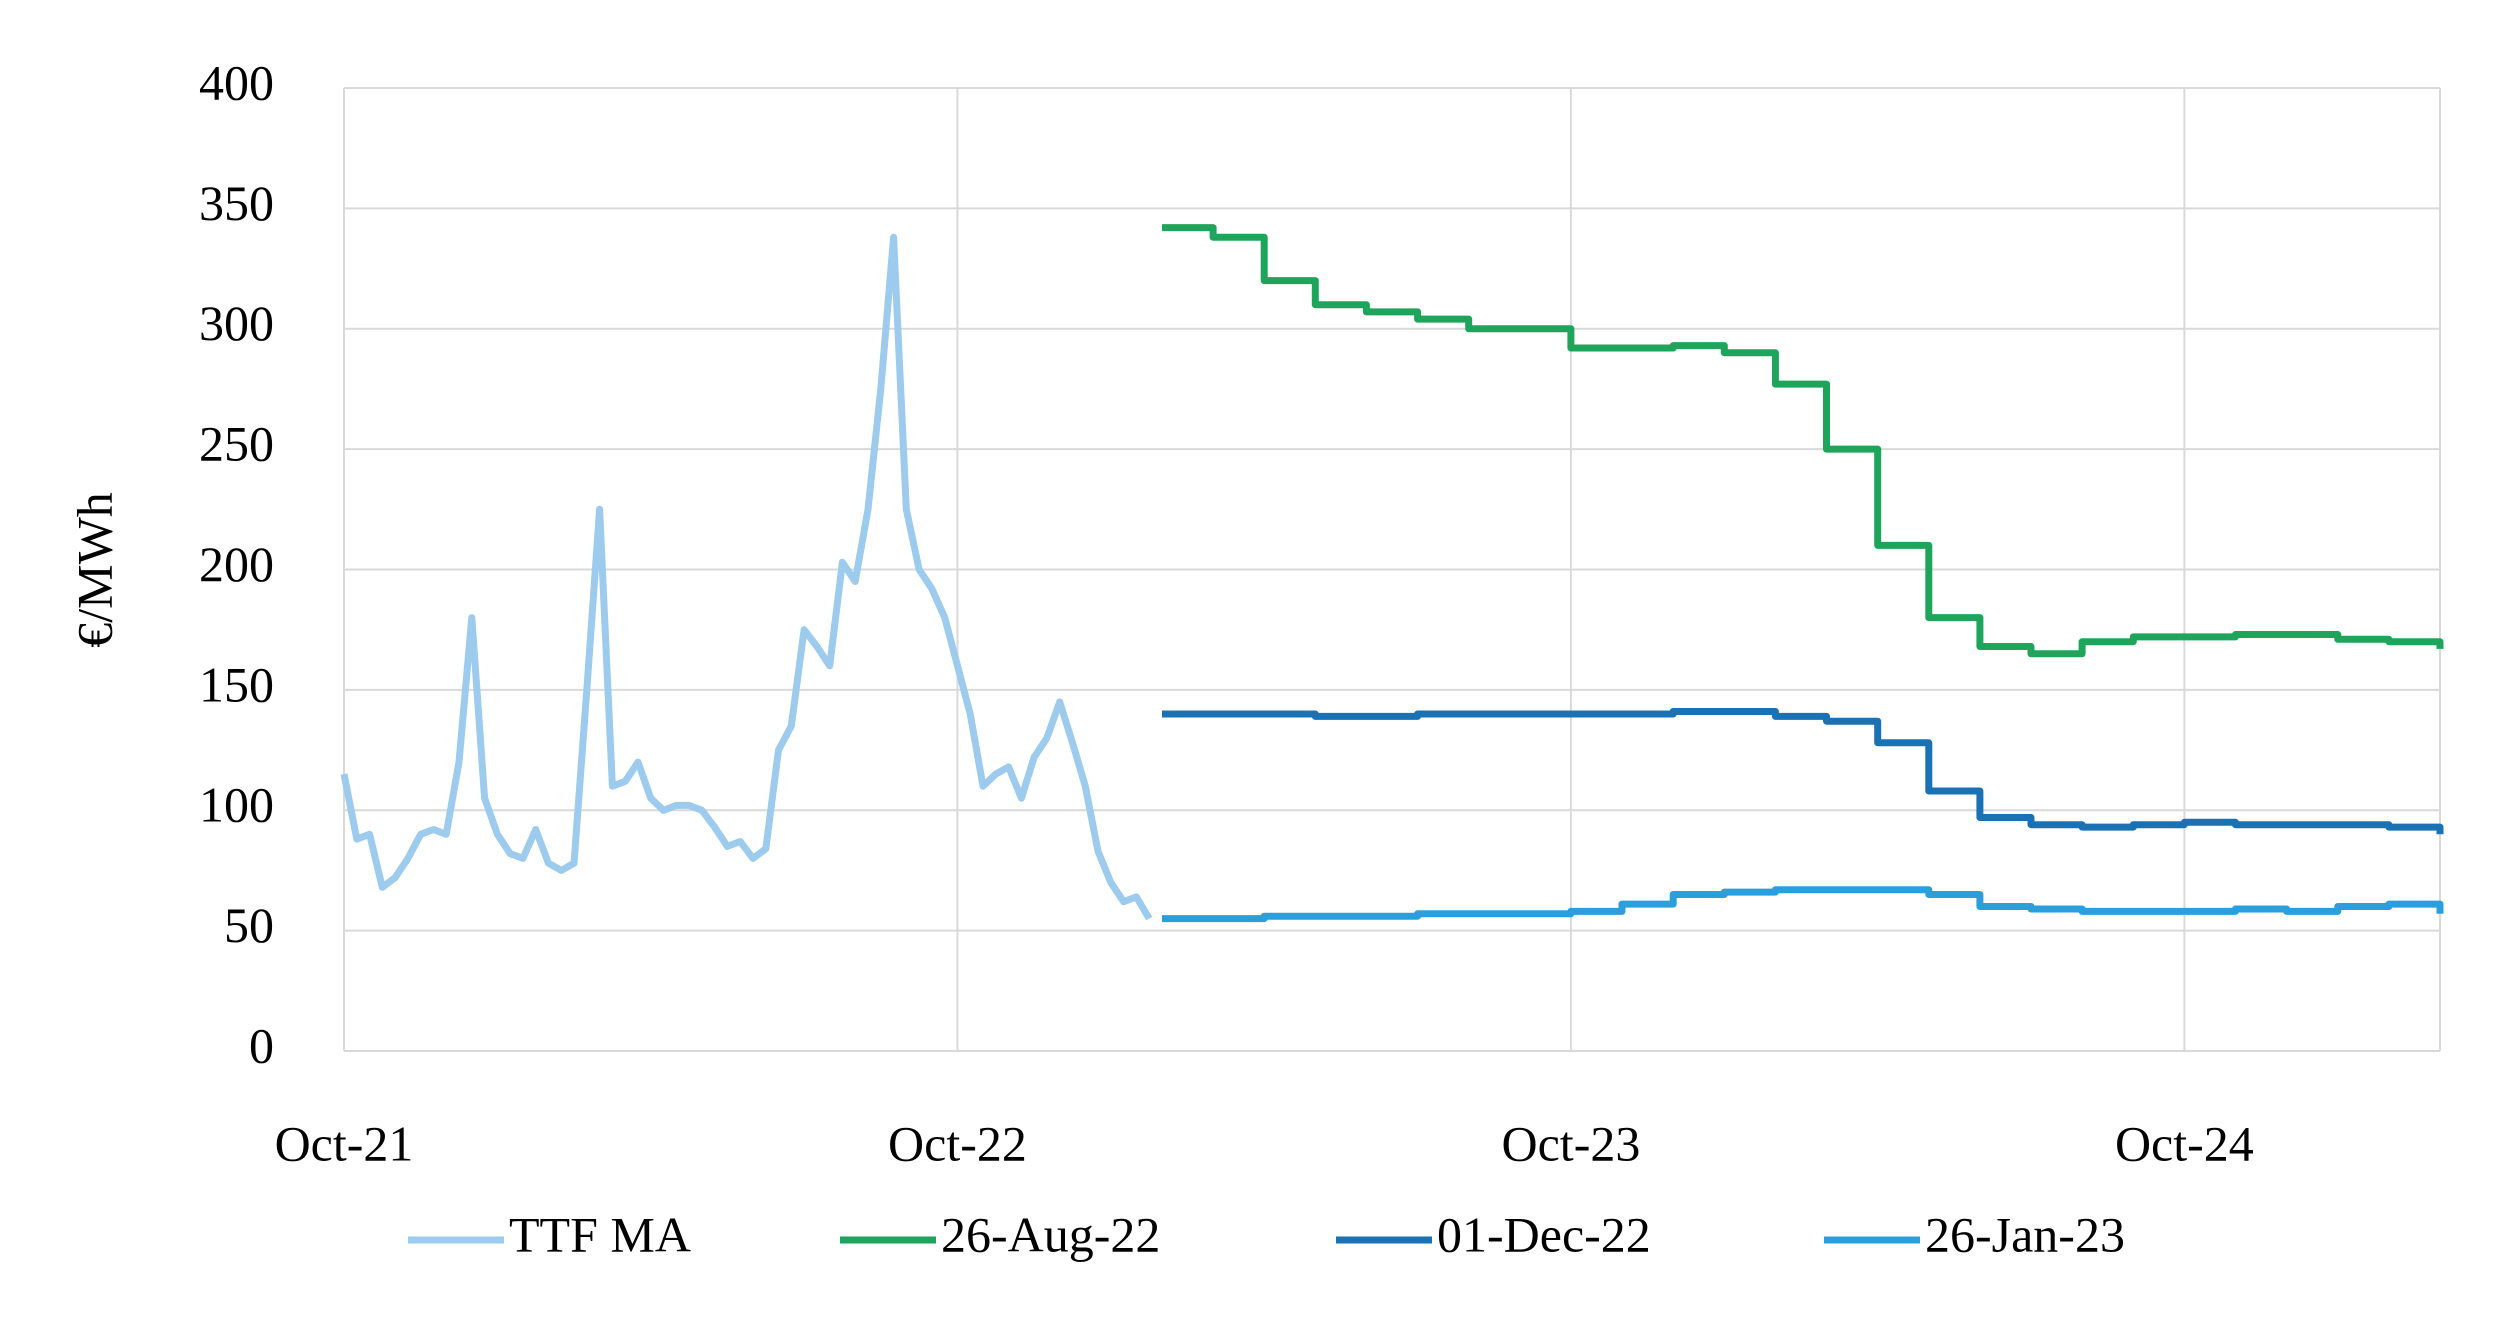  Describe the element at coordinates (94, 570) in the screenshot. I see `y-axis-label: €/MWh` at that location.